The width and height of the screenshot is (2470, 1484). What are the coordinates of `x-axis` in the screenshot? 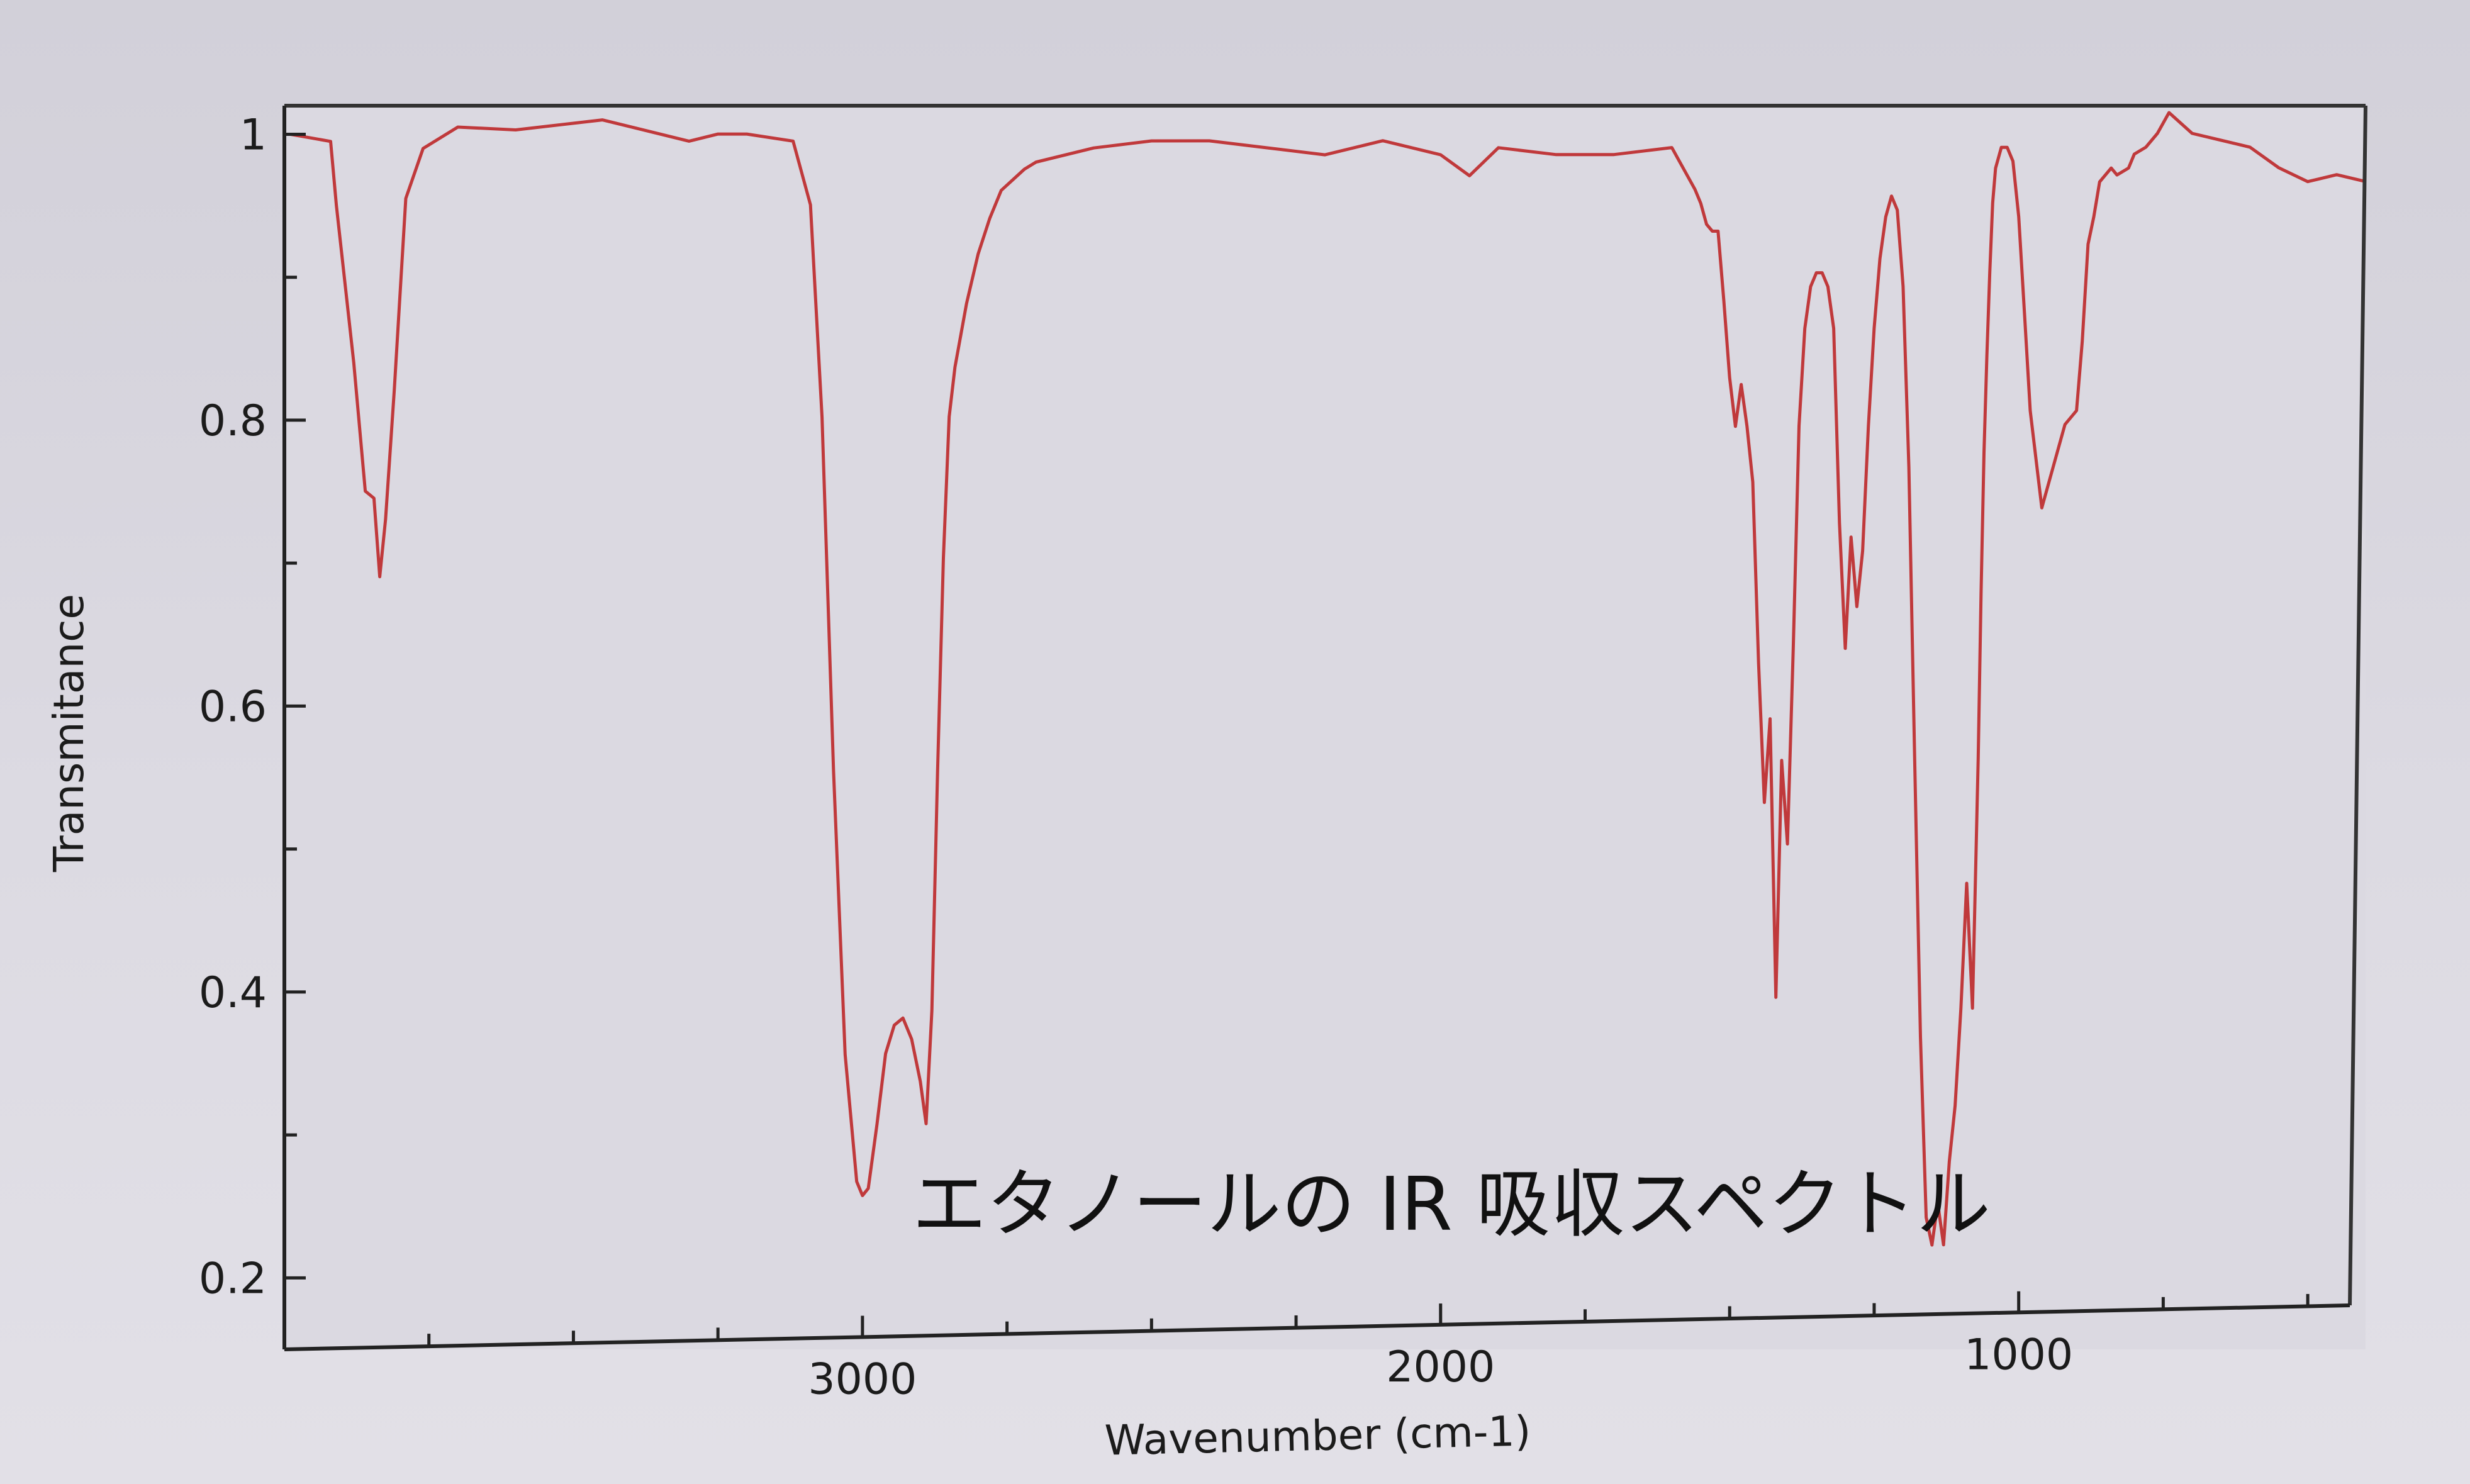 It's located at (1317, 1327).